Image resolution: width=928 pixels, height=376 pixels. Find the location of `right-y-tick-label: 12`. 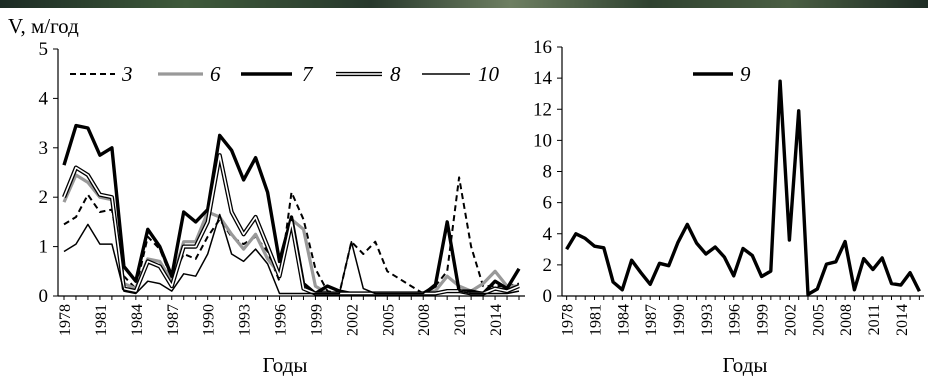

right-y-tick-label: 12 is located at coordinates (542, 109).